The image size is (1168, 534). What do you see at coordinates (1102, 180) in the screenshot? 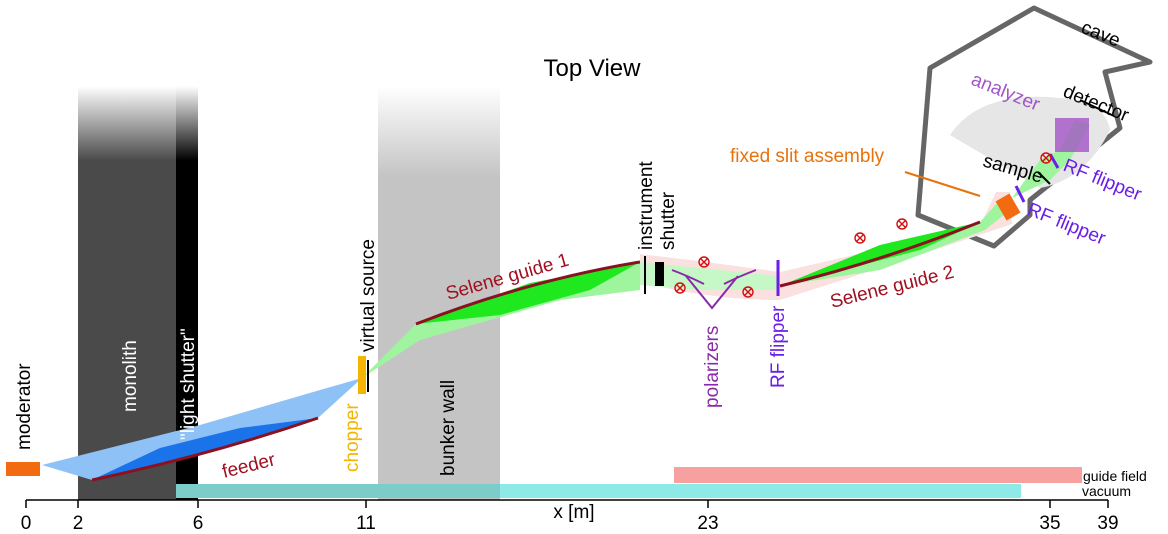
I see `rf-flipper-sample-label: RF flipper` at bounding box center [1102, 180].